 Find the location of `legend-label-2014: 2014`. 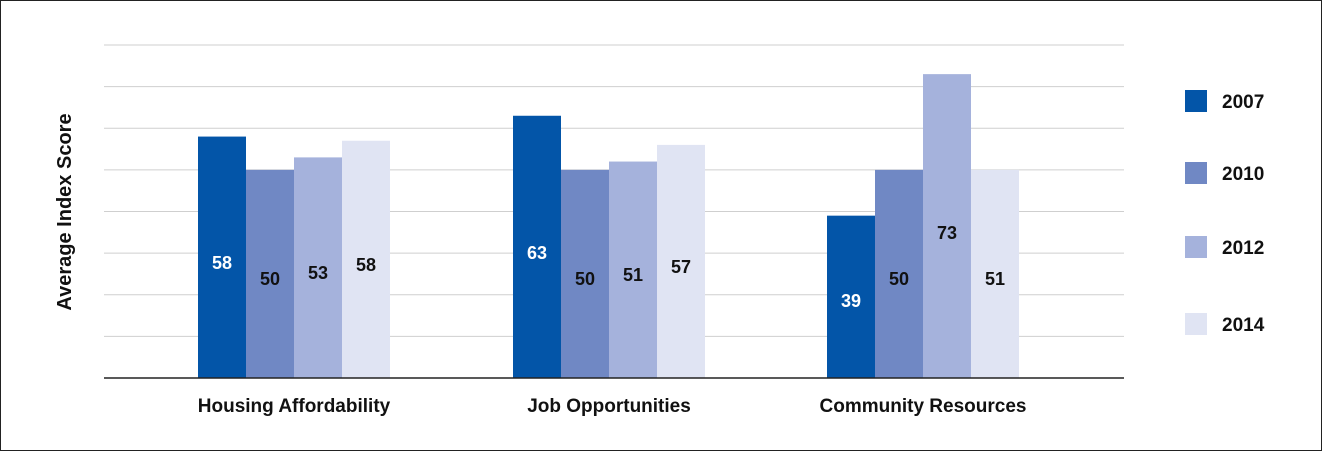

legend-label-2014: 2014 is located at coordinates (1243, 325).